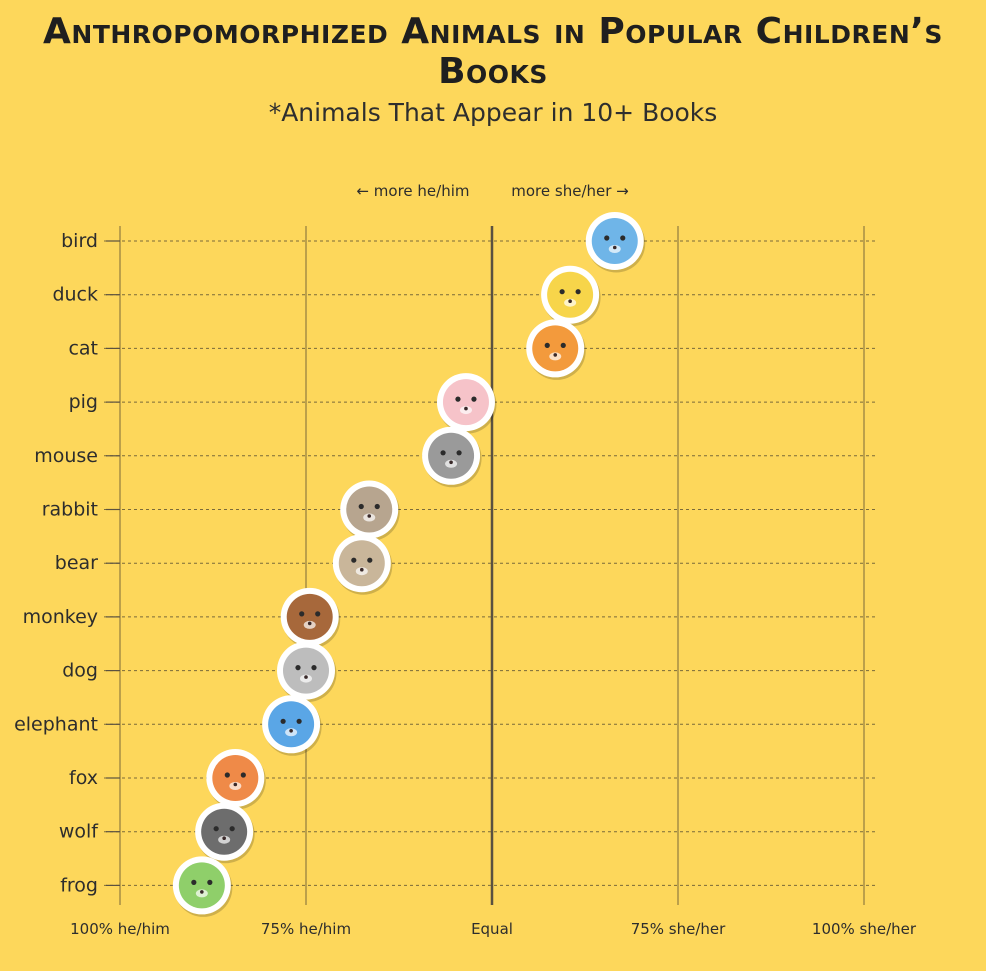  I want to click on data-point-monkey, so click(310, 618).